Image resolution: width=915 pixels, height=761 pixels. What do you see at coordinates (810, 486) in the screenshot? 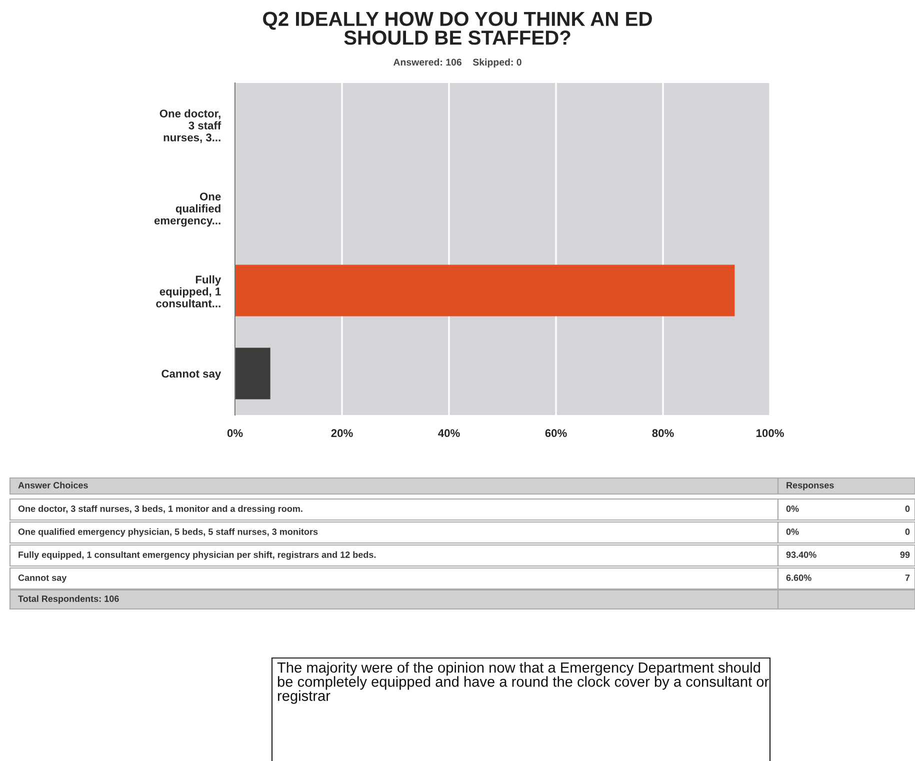
I see `text: Responses` at bounding box center [810, 486].